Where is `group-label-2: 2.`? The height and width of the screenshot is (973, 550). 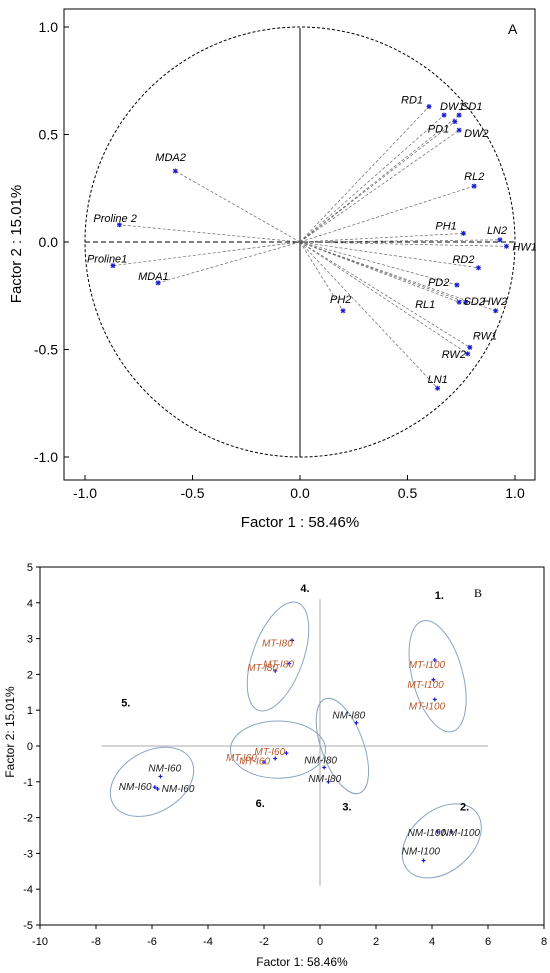 group-label-2: 2. is located at coordinates (464, 807).